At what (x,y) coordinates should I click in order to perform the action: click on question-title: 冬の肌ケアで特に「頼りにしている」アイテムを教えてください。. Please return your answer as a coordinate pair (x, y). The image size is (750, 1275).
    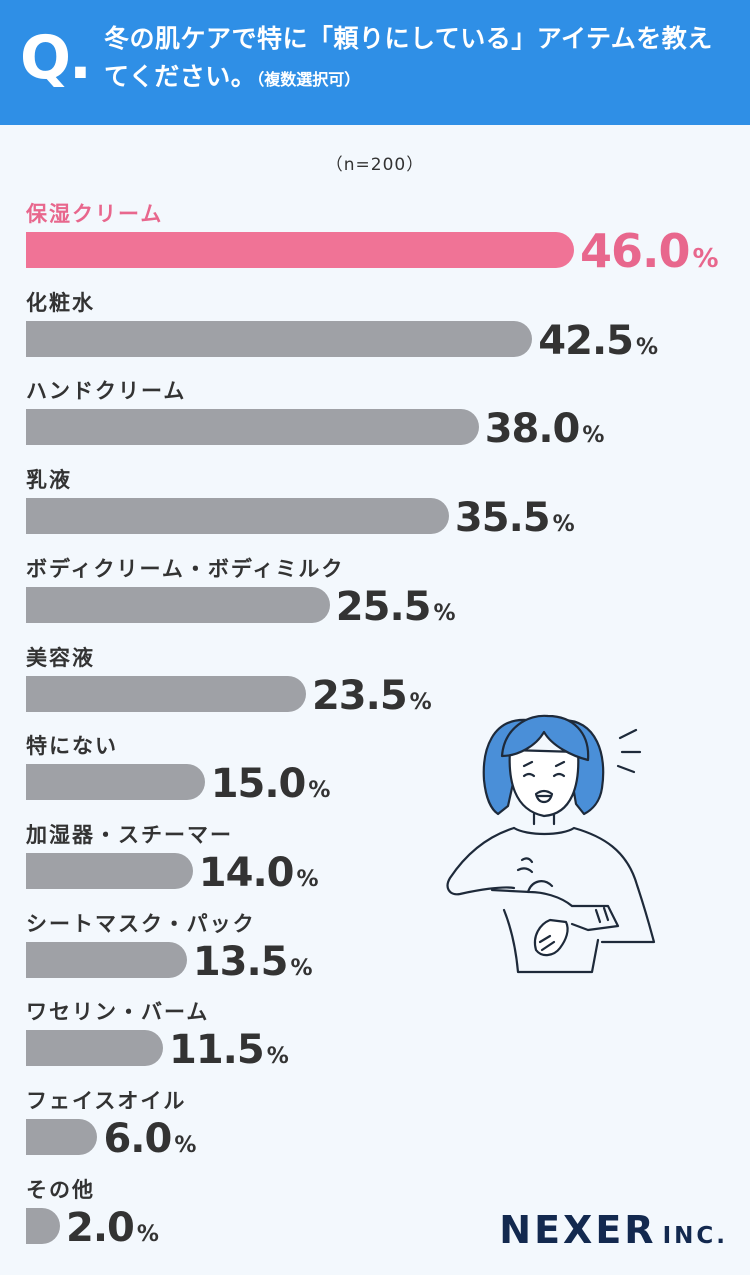
    Looking at the image, I should click on (408, 57).